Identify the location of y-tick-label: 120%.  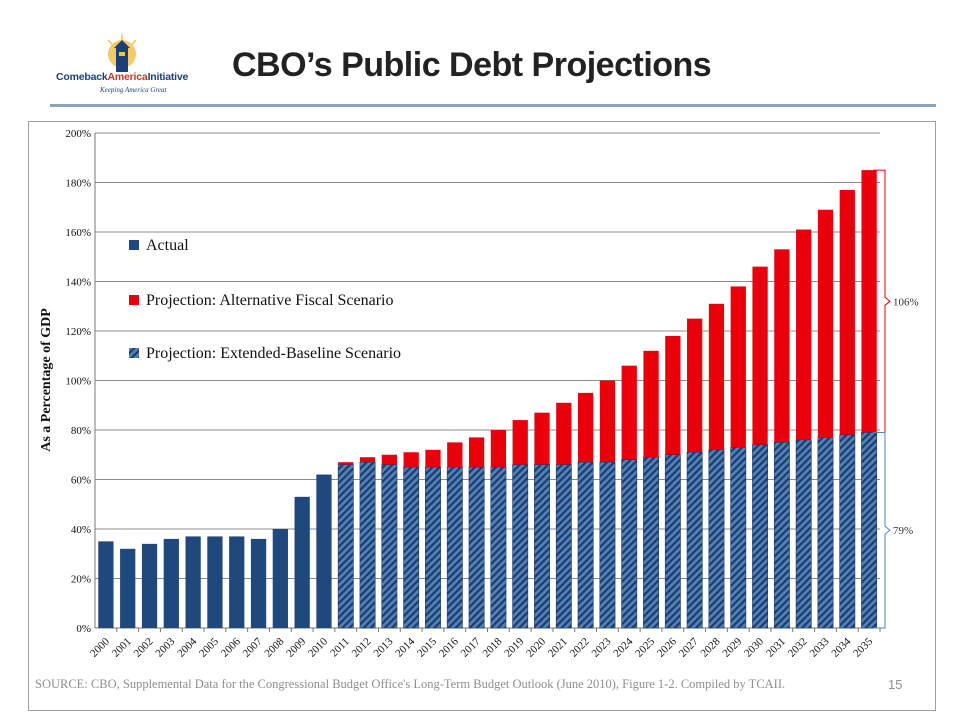
(78, 332).